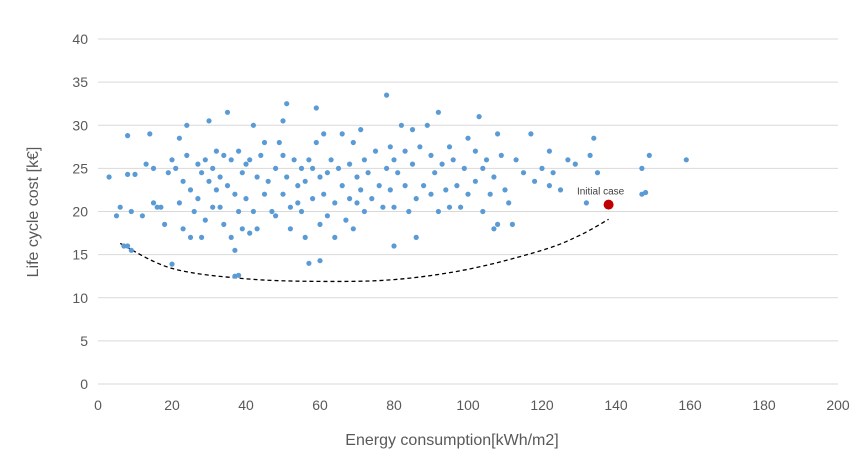  I want to click on y-tick-label: 15, so click(80, 255).